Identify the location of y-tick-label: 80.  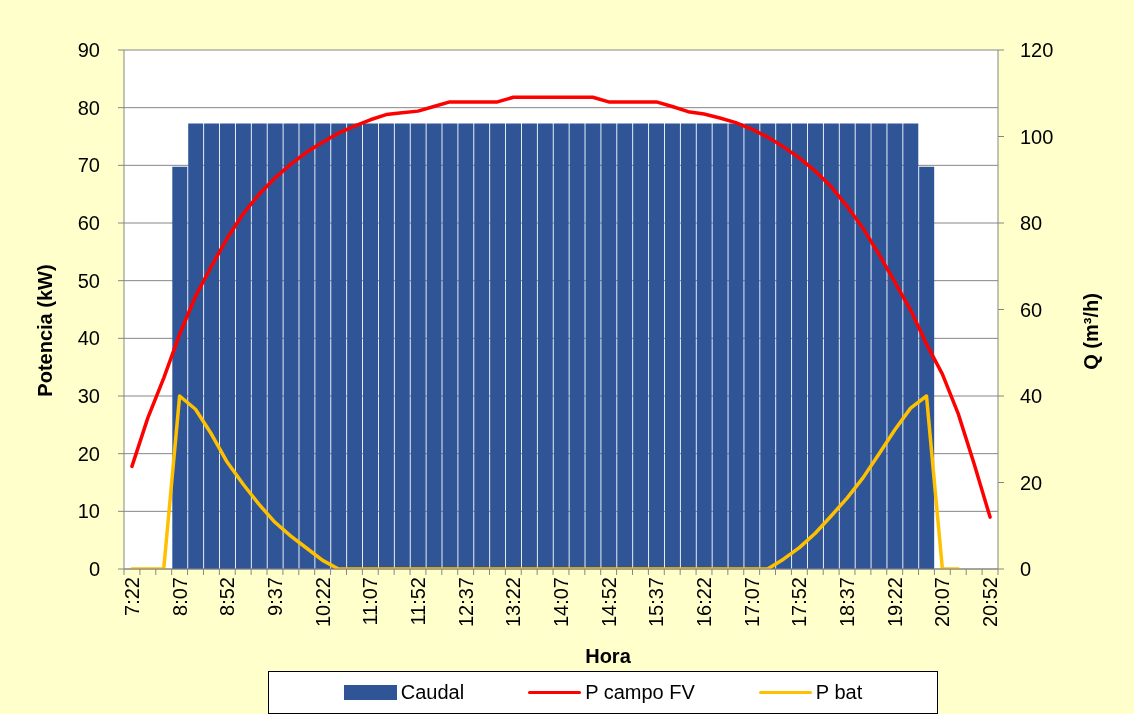
(88, 107).